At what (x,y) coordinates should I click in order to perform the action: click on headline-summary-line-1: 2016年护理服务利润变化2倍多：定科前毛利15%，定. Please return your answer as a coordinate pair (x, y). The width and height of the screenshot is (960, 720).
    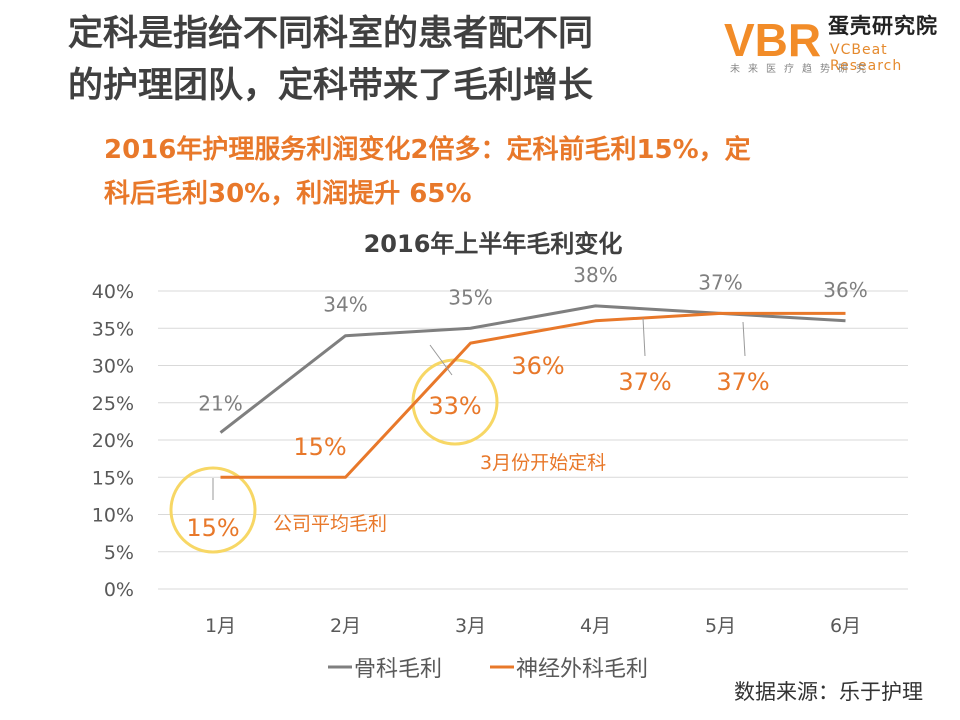
    Looking at the image, I should click on (427, 150).